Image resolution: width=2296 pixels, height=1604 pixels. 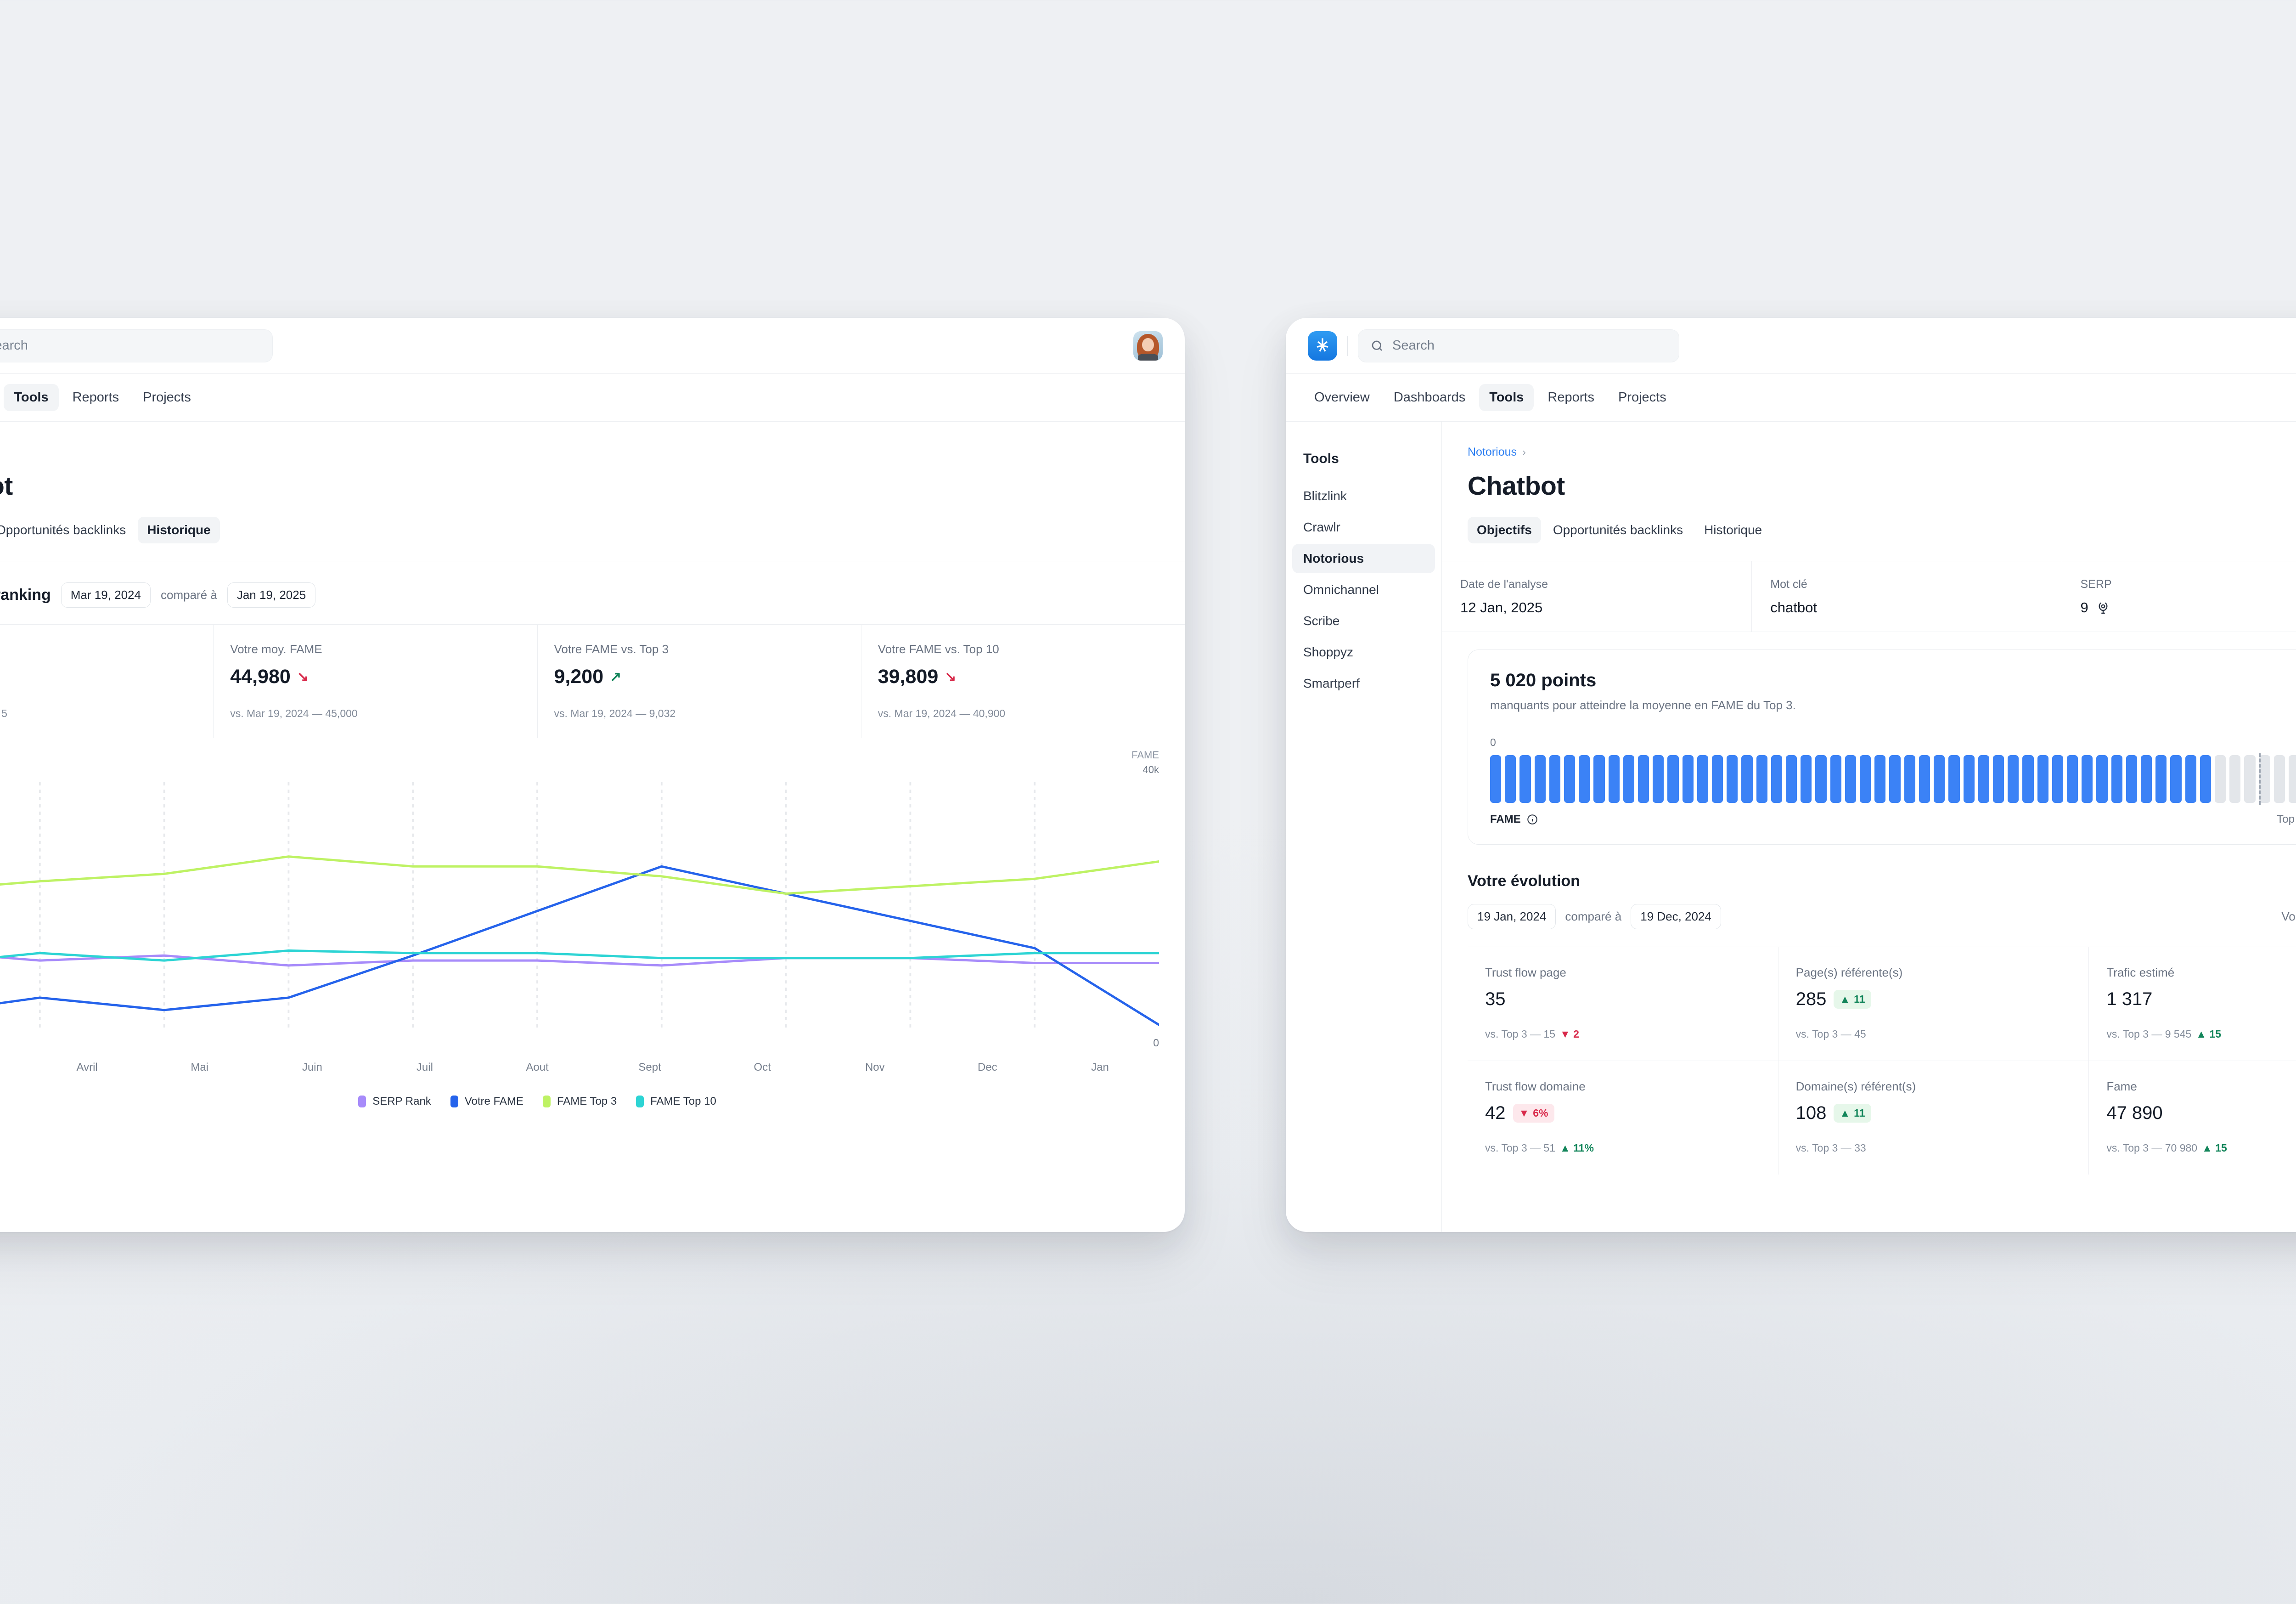 I want to click on sub-delta: ▼ 2, so click(x=1569, y=1034).